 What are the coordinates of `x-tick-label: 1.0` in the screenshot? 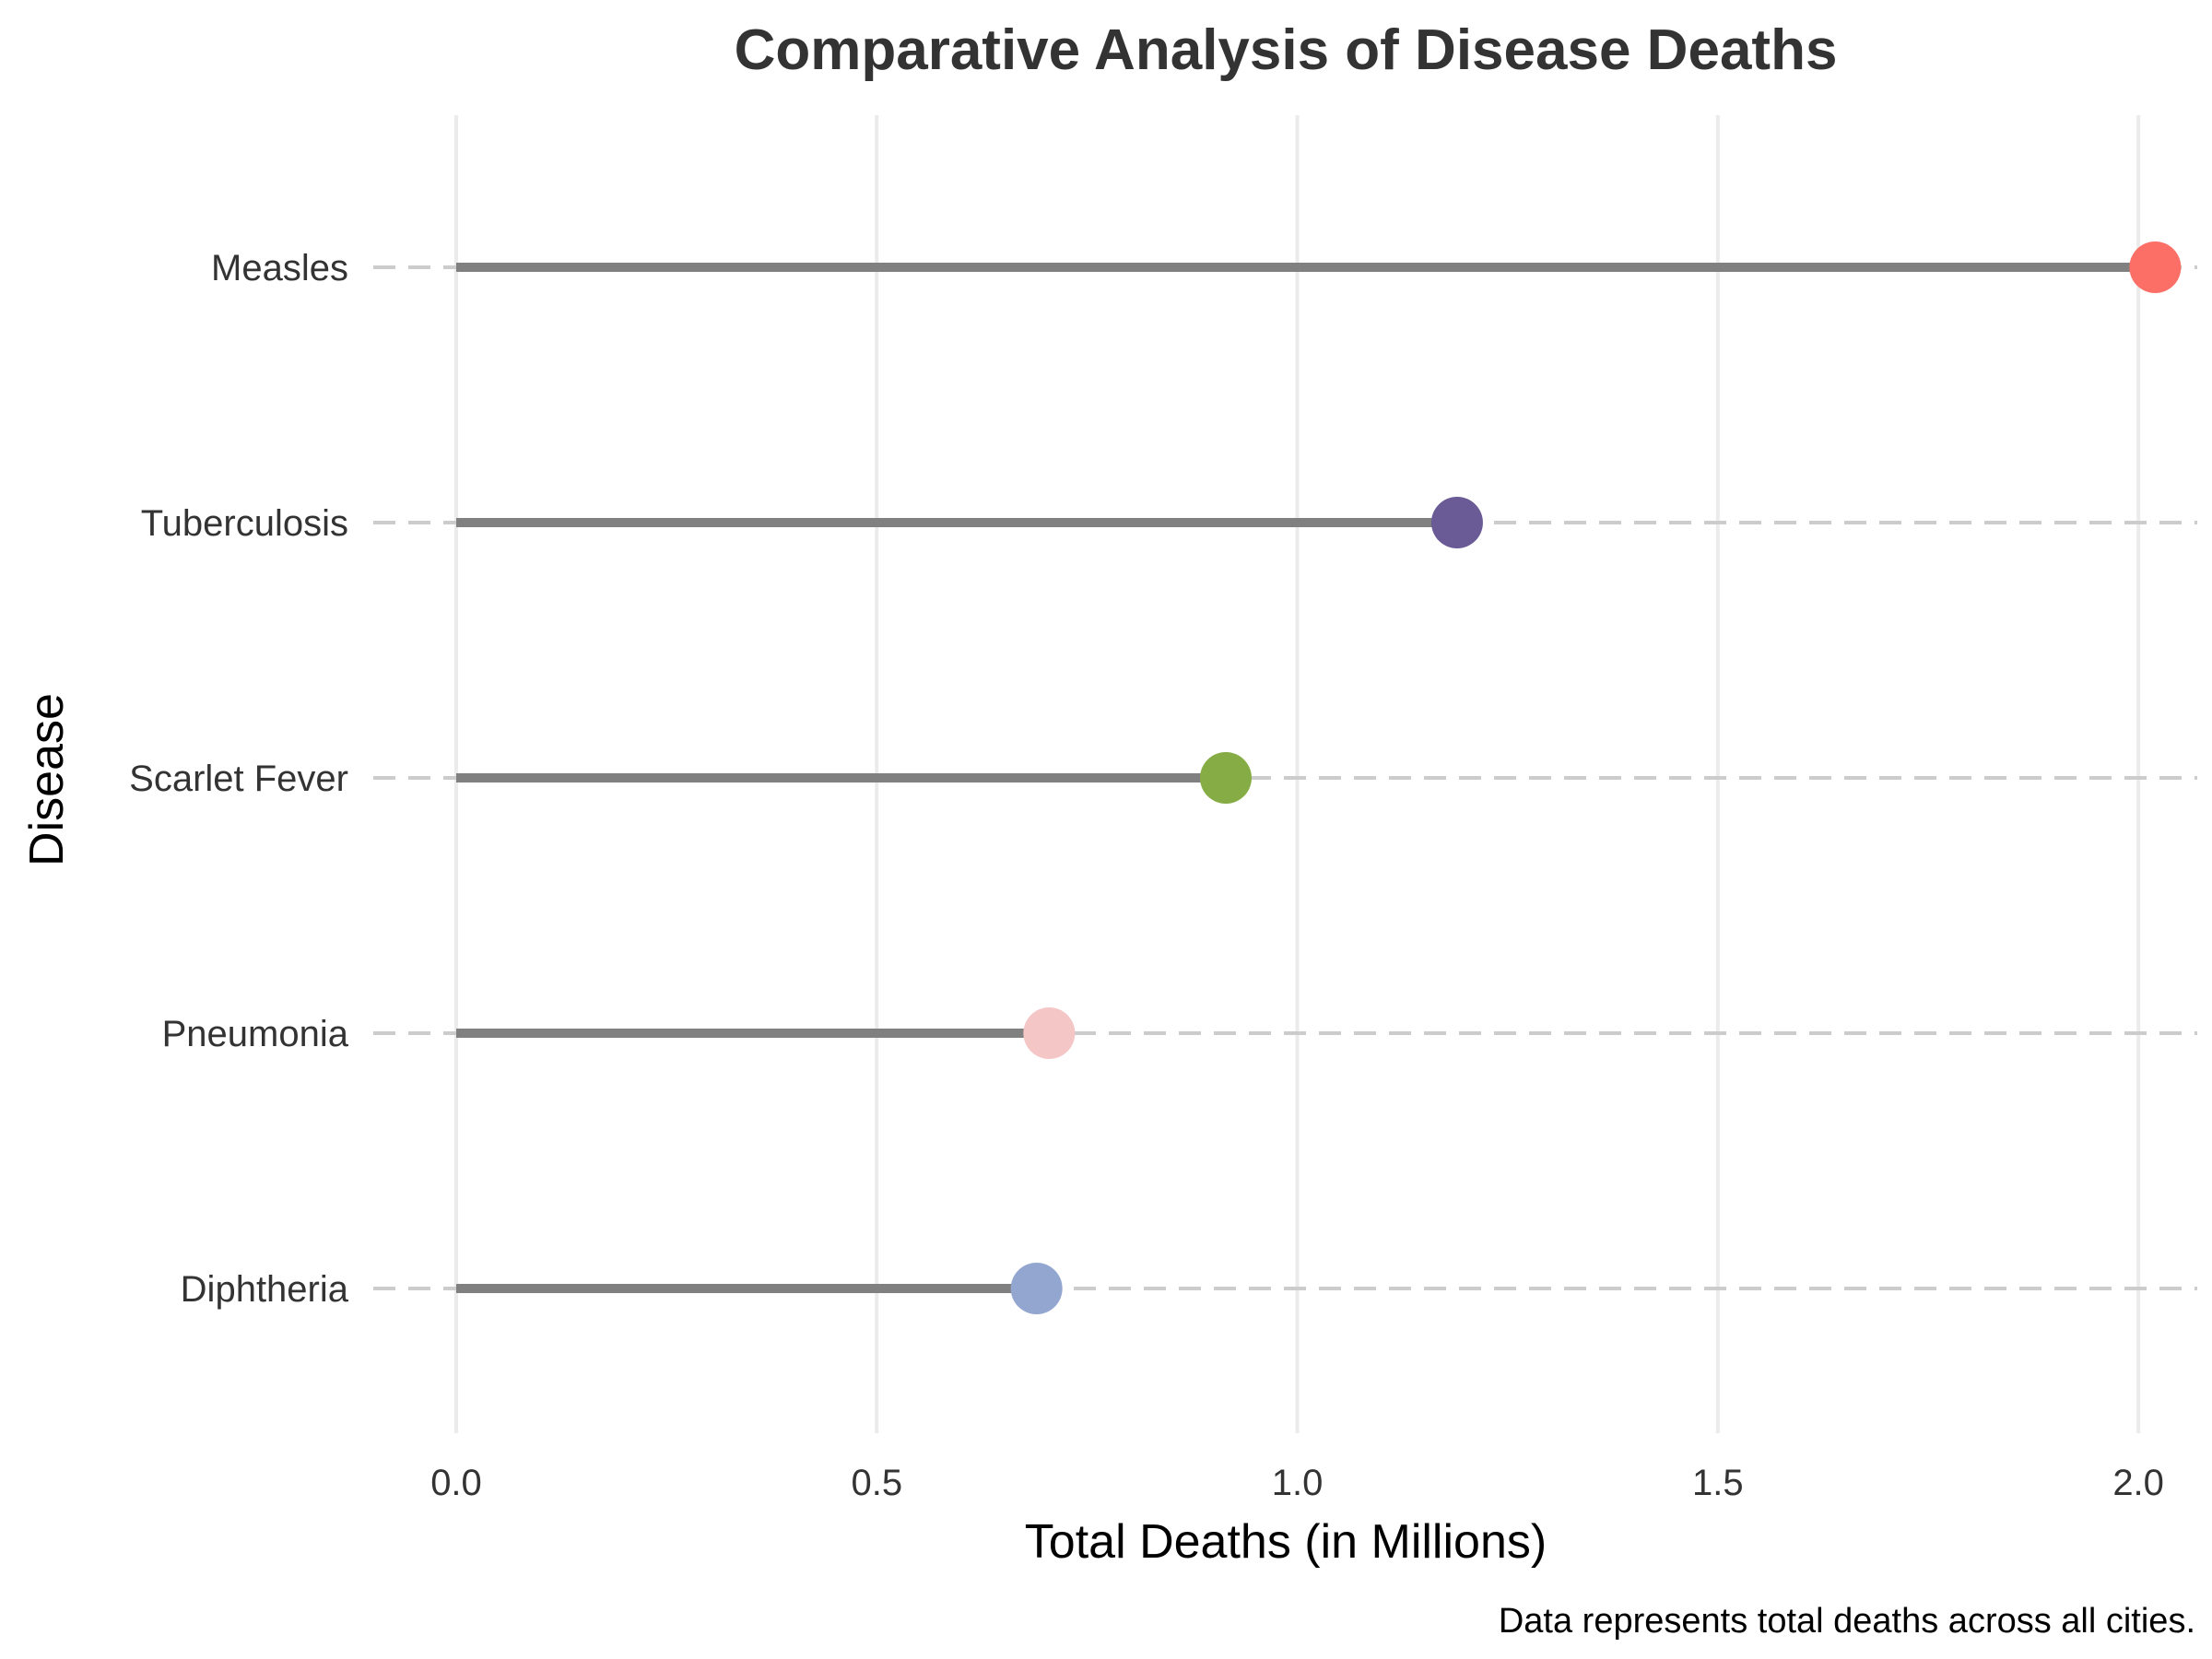 It's located at (1298, 1483).